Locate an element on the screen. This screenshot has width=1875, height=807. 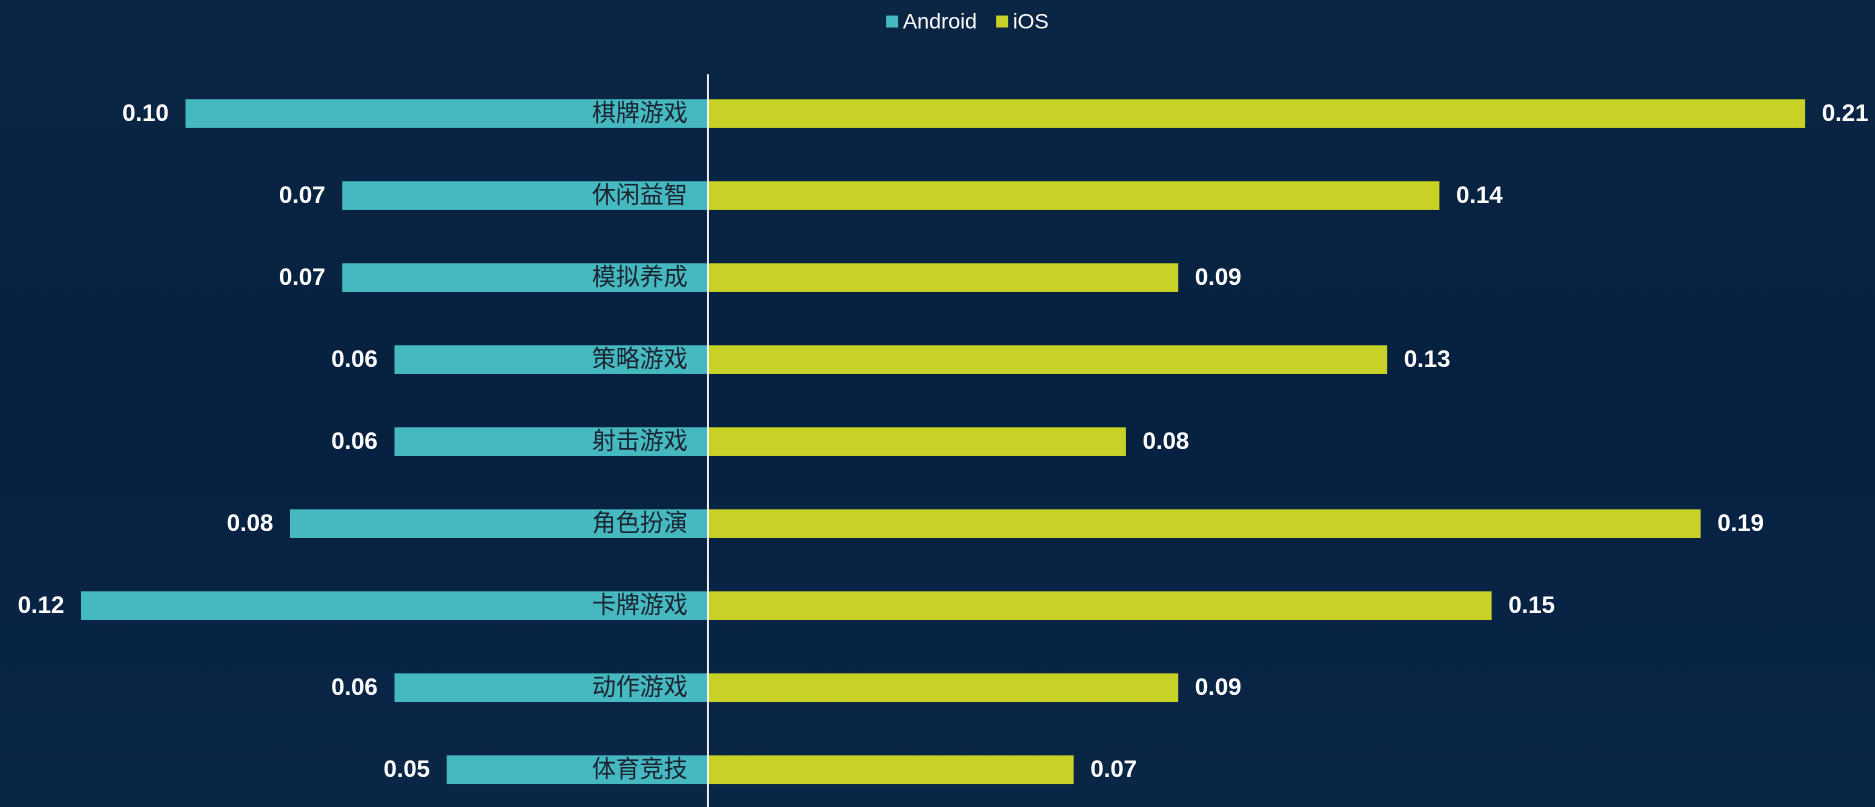
category-label: 策略游戏 is located at coordinates (640, 359).